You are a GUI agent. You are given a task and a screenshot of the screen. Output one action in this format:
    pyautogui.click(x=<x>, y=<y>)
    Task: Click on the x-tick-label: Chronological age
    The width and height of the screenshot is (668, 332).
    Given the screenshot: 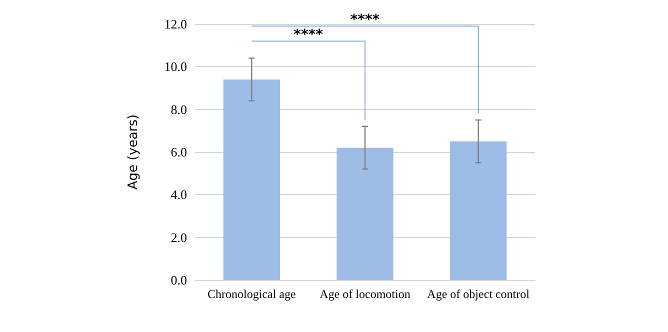 What is the action you would take?
    pyautogui.click(x=252, y=294)
    